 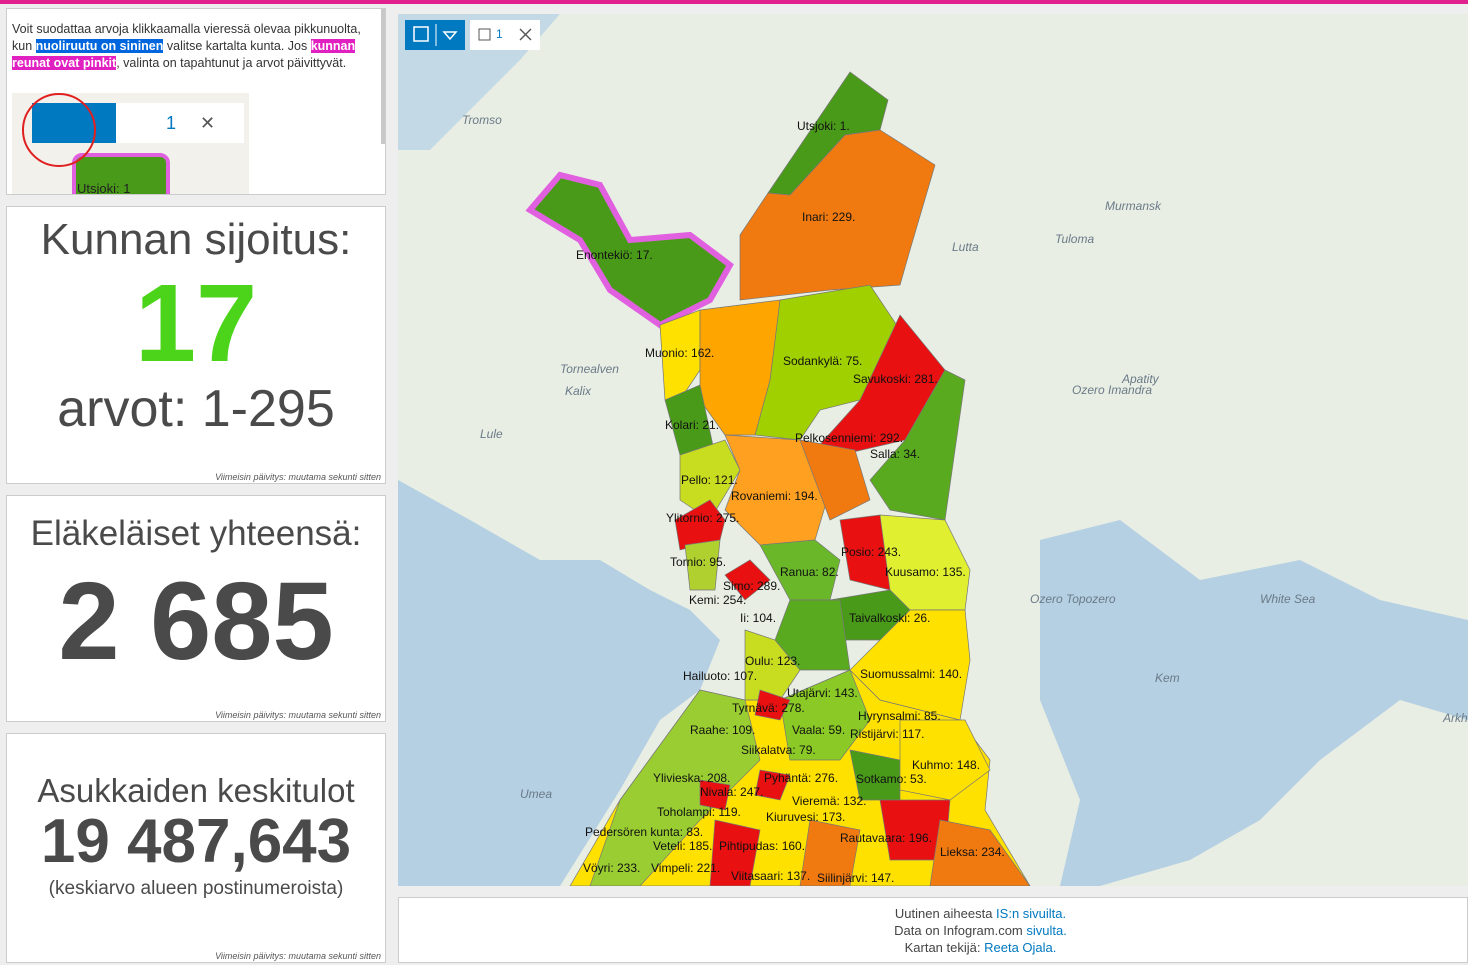 I want to click on municipality-label: Tyrnävä: 278., so click(x=768, y=708).